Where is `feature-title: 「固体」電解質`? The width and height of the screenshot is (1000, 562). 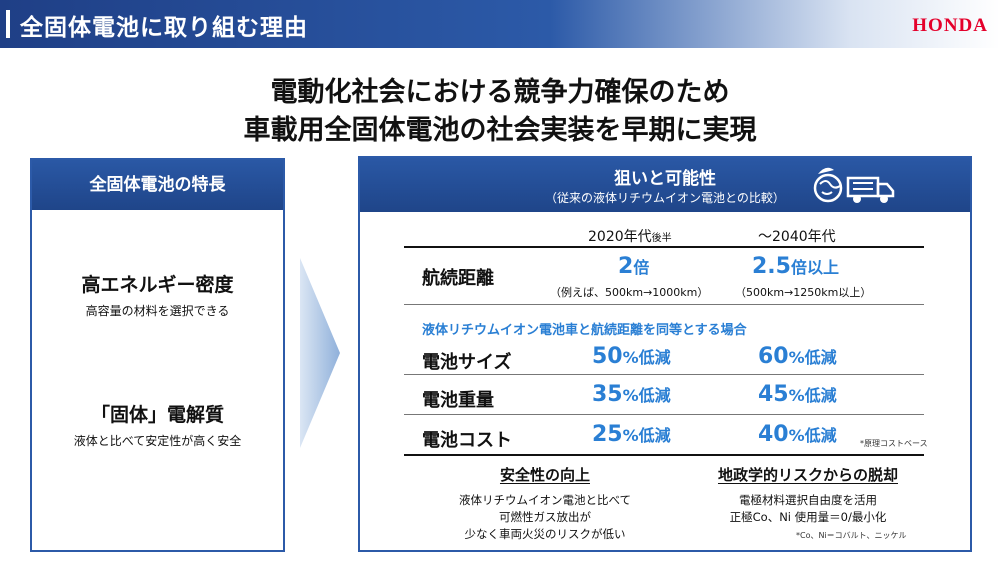
feature-title: 「固体」電解質 is located at coordinates (157, 415).